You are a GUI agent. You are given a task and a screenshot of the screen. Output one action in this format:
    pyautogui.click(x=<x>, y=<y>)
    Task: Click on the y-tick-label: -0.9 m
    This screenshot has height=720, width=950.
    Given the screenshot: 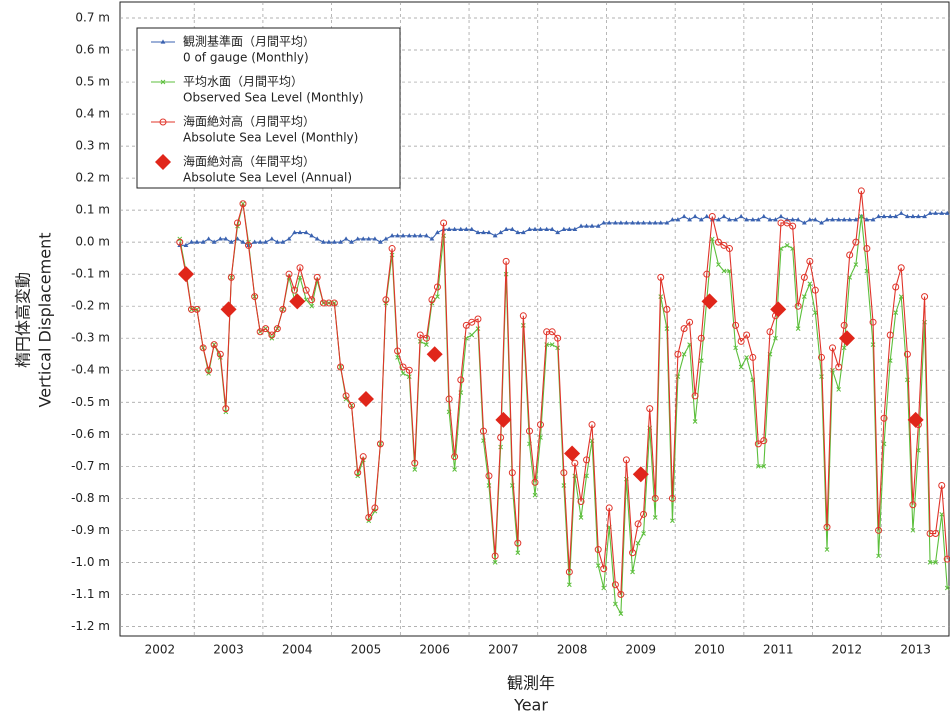 What is the action you would take?
    pyautogui.click(x=90, y=530)
    